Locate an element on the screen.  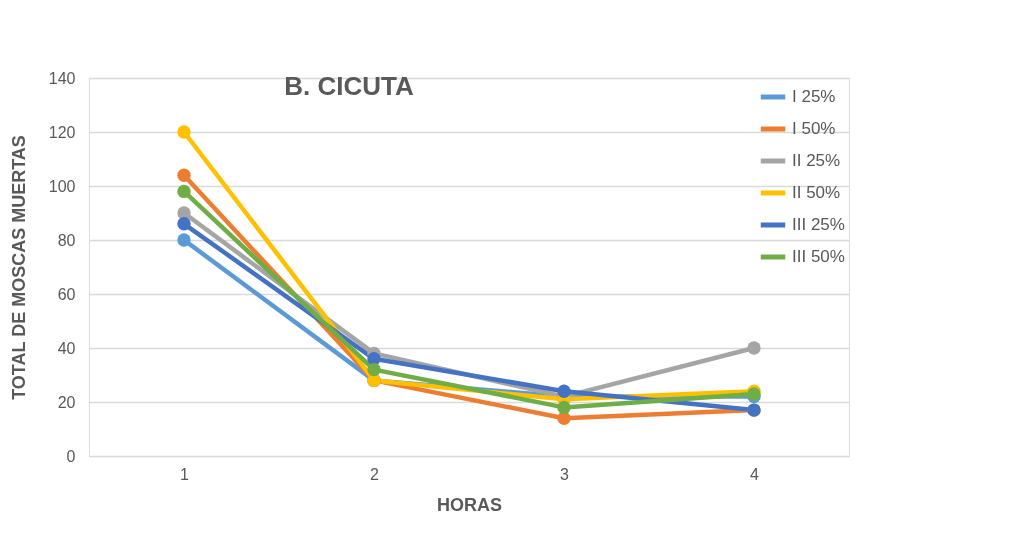
x-tick-label: 2 is located at coordinates (375, 474).